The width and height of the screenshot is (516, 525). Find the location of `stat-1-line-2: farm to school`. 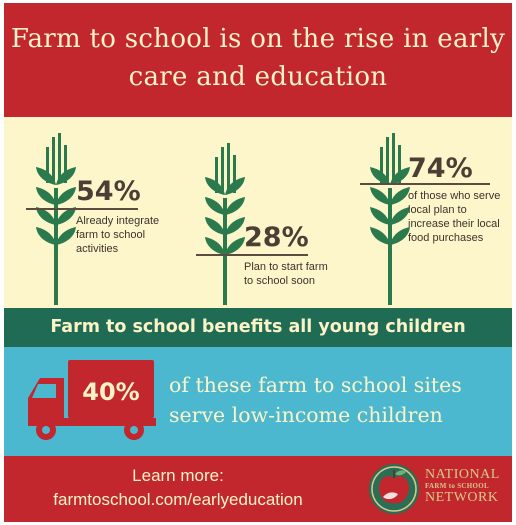

stat-1-line-2: farm to school is located at coordinates (111, 235).